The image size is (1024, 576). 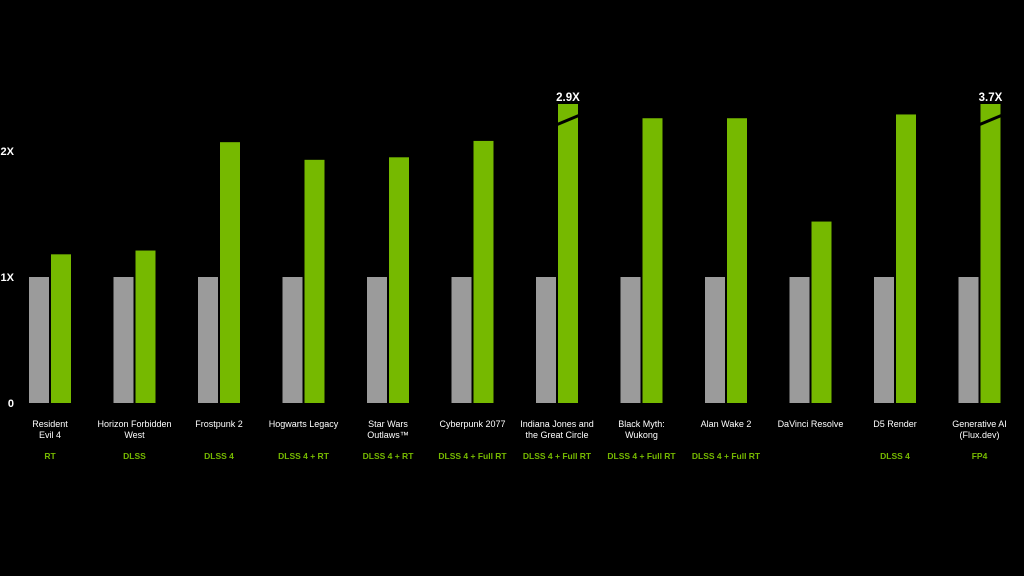 I want to click on category-label: Cyberpunk 2077, so click(x=472, y=424).